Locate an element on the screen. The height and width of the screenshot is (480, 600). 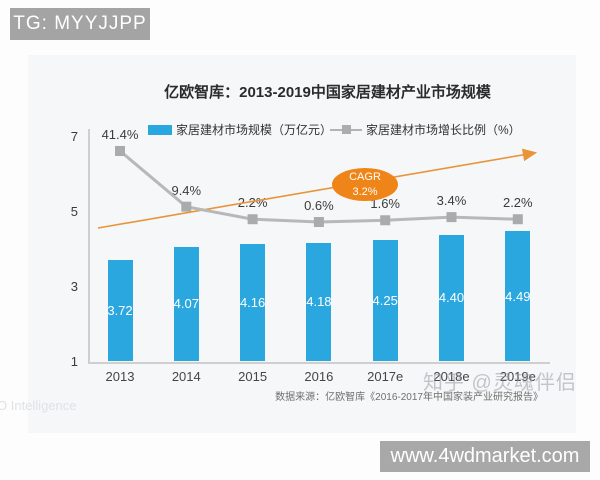
bar-value-2013: 3.72 is located at coordinates (120, 310).